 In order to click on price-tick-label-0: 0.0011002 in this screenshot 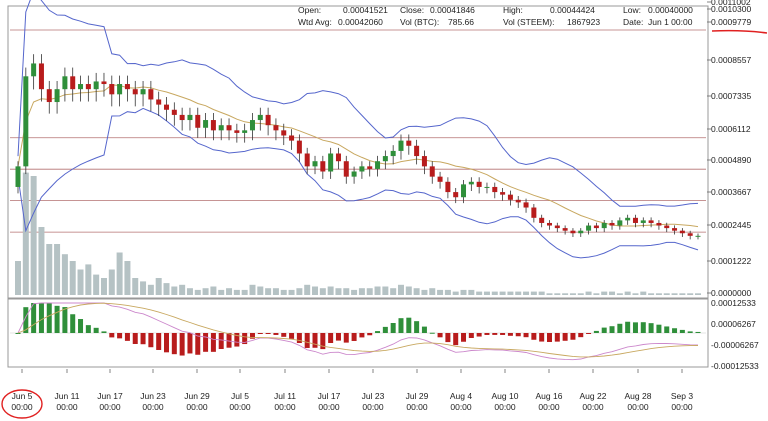, I will do `click(731, 3)`.